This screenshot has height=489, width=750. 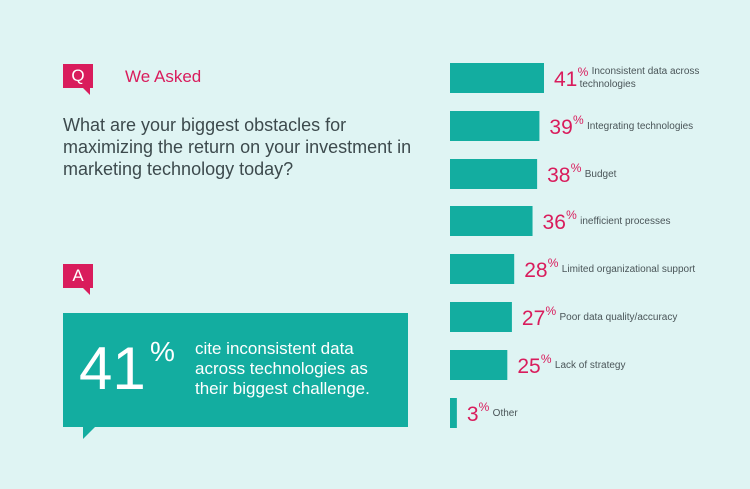 What do you see at coordinates (640, 126) in the screenshot?
I see `bar-label-2: Integrating technologies` at bounding box center [640, 126].